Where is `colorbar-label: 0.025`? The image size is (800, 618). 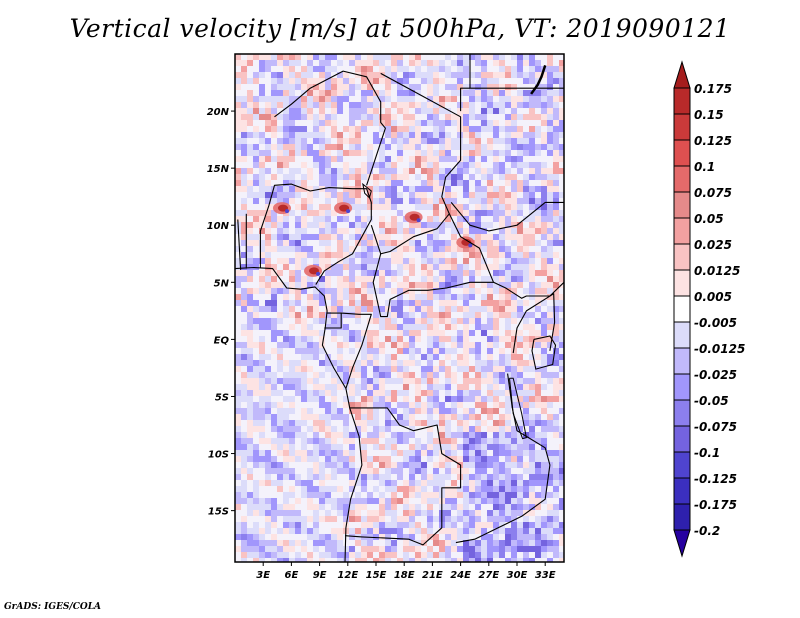
colorbar-label: 0.025 is located at coordinates (713, 245).